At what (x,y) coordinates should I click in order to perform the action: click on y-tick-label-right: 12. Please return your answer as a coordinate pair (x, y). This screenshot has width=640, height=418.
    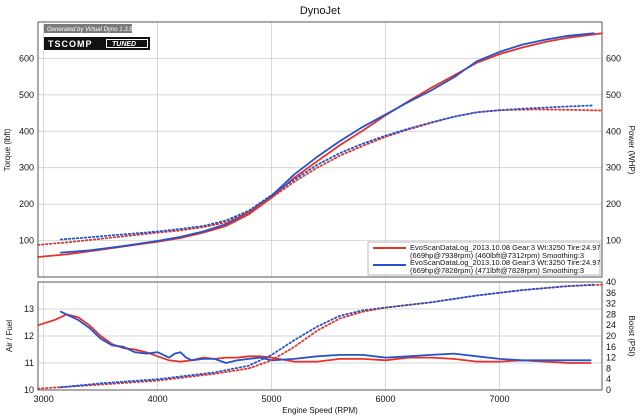
    Looking at the image, I should click on (611, 358).